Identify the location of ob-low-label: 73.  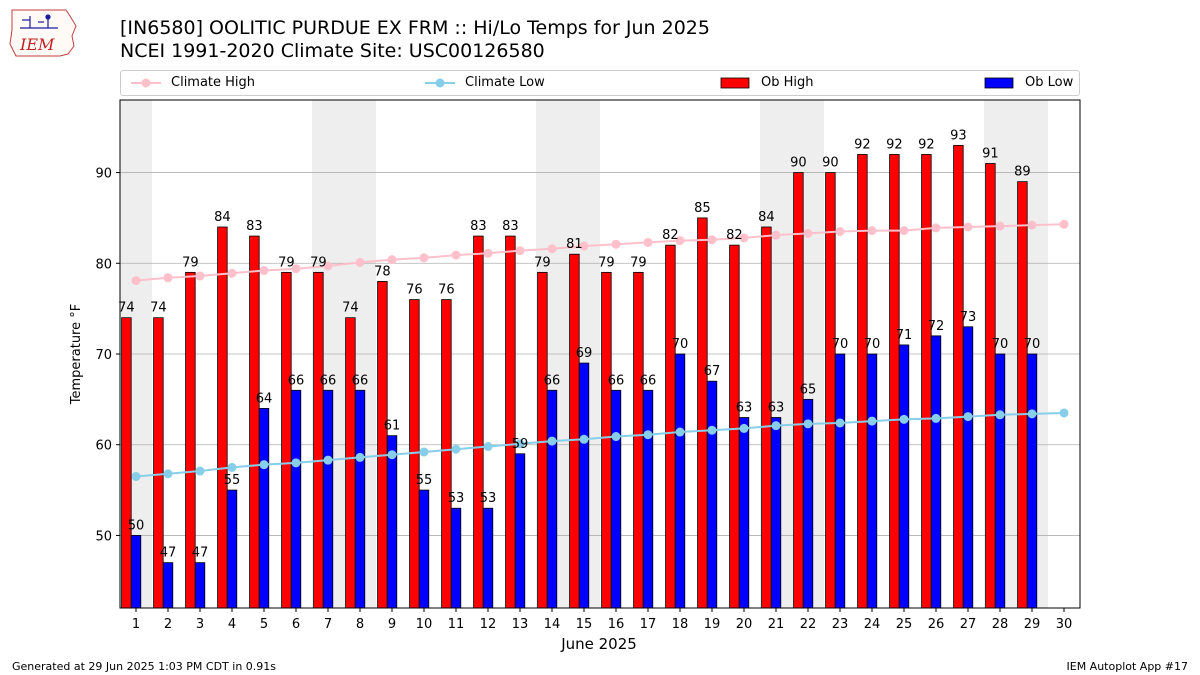
(968, 317).